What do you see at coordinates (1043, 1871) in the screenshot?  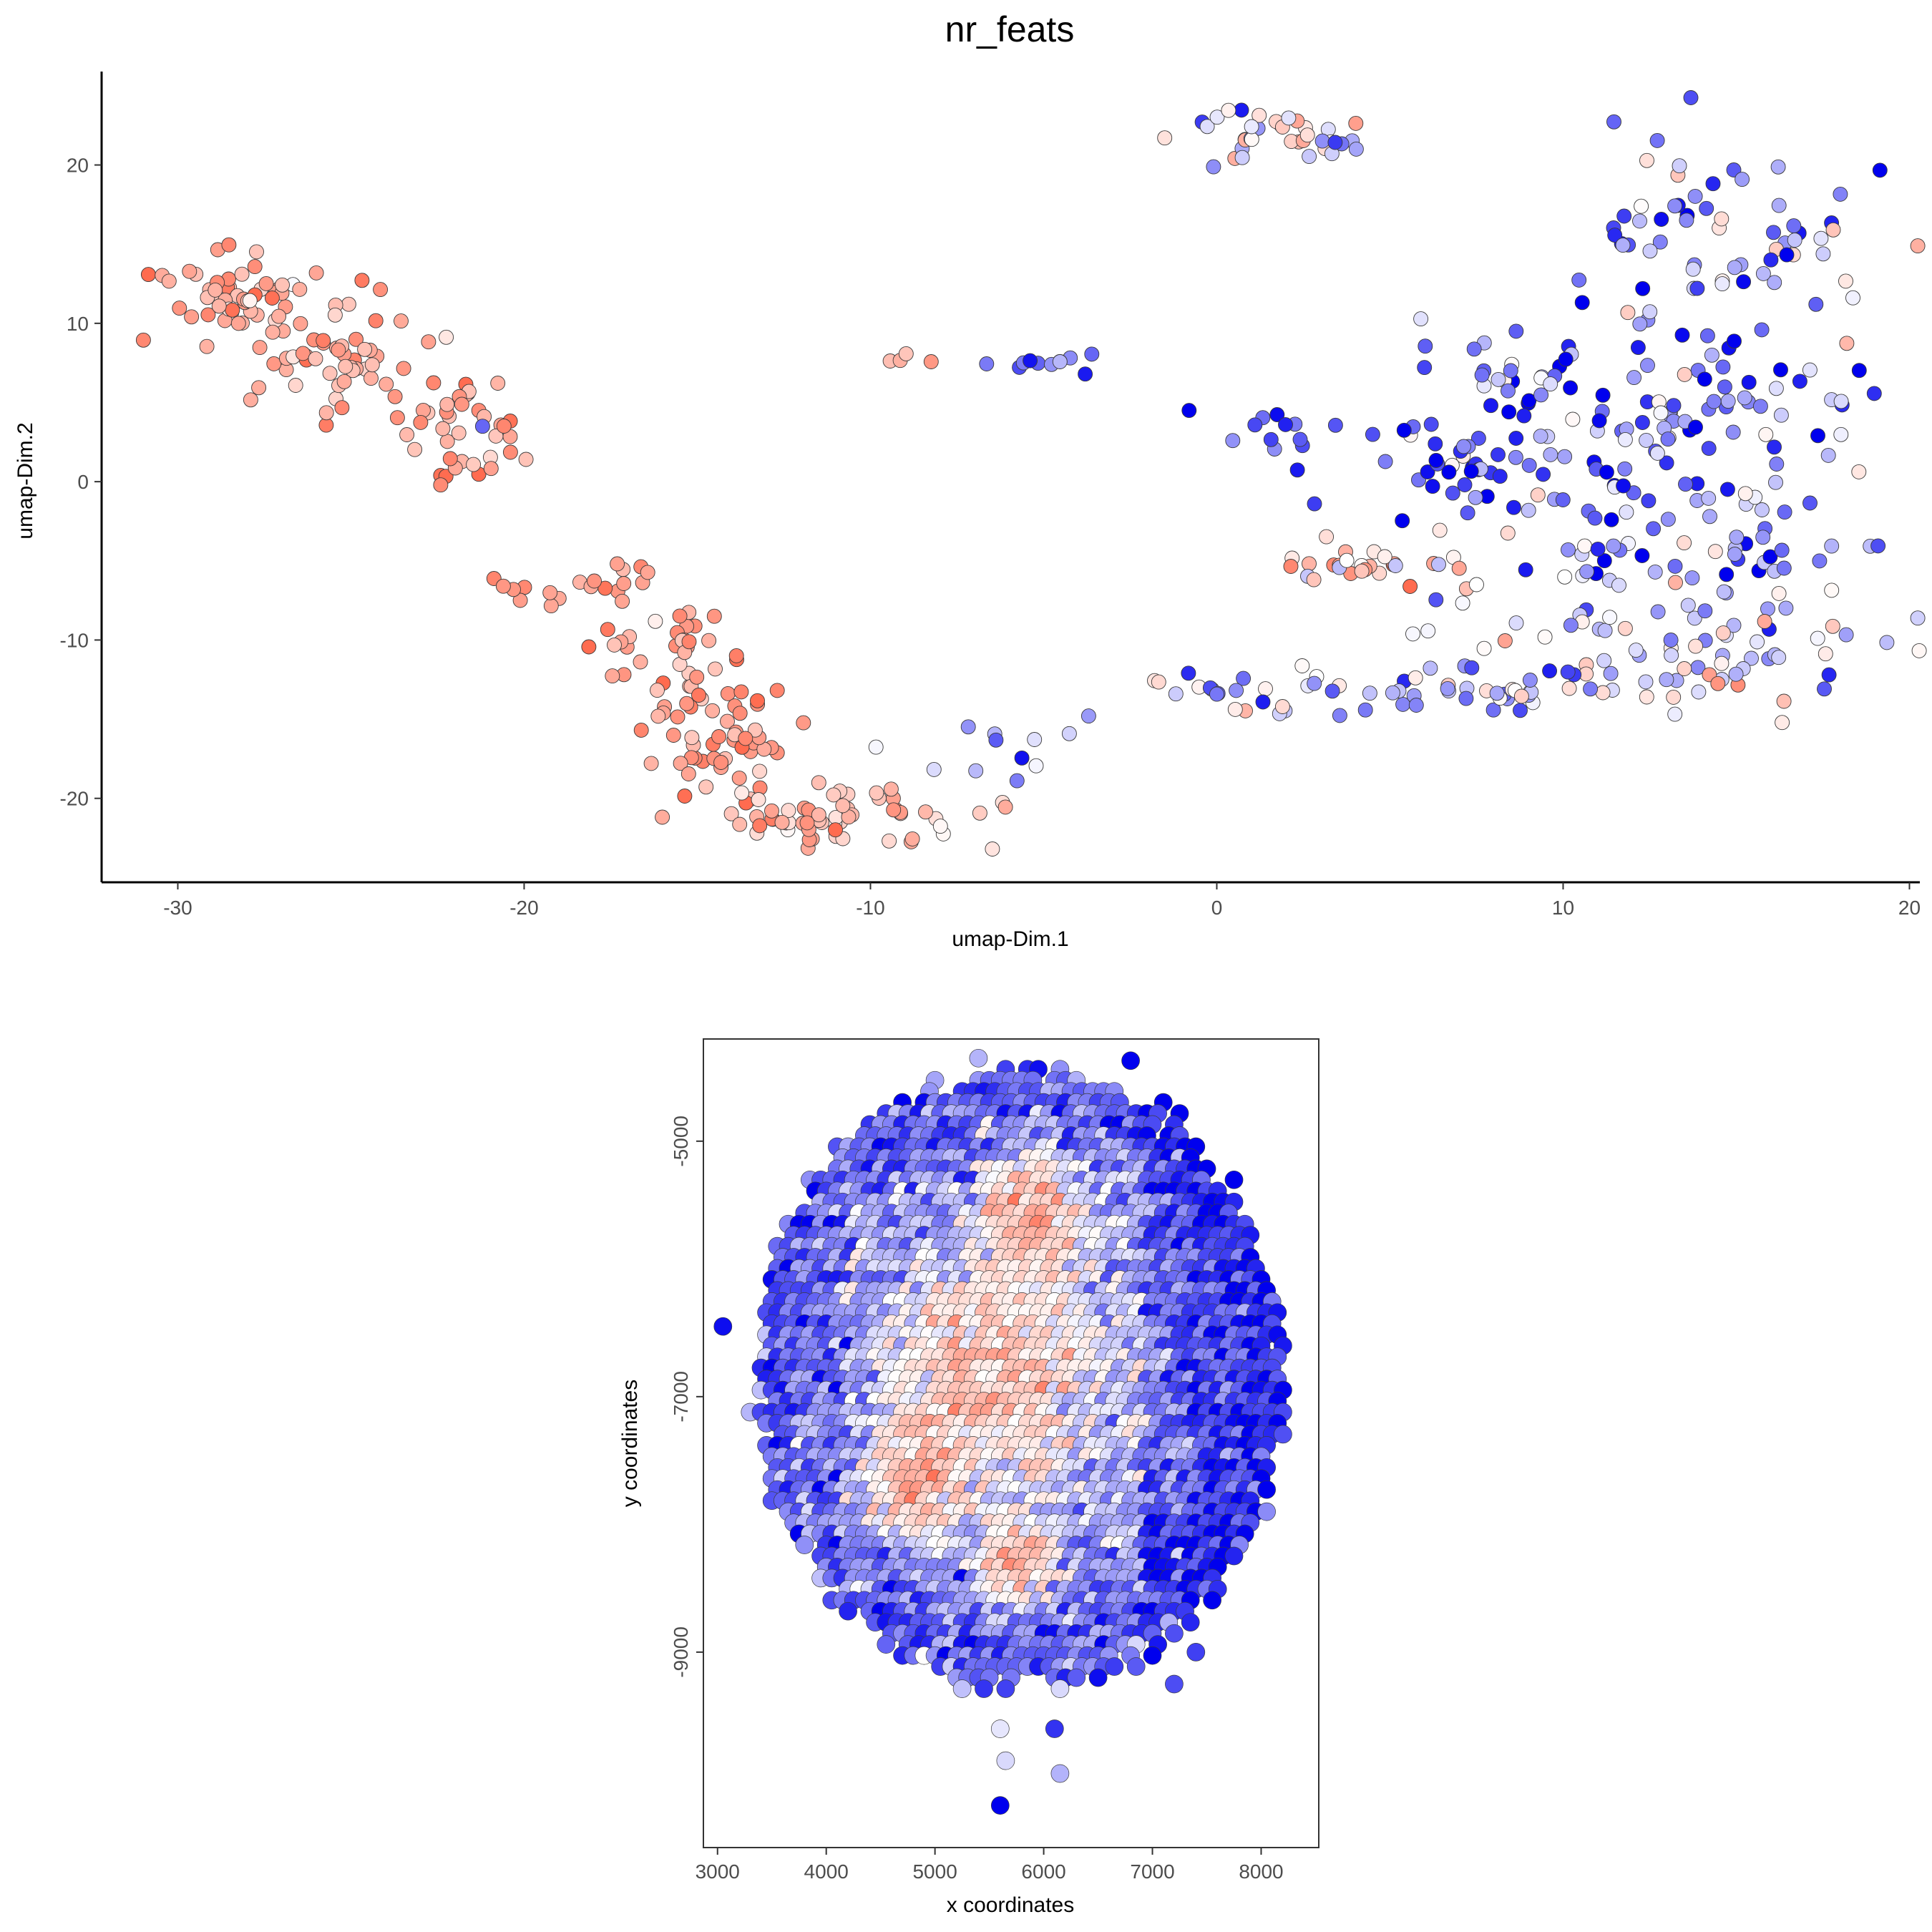 I see `spatial-x-tick-label: 6000` at bounding box center [1043, 1871].